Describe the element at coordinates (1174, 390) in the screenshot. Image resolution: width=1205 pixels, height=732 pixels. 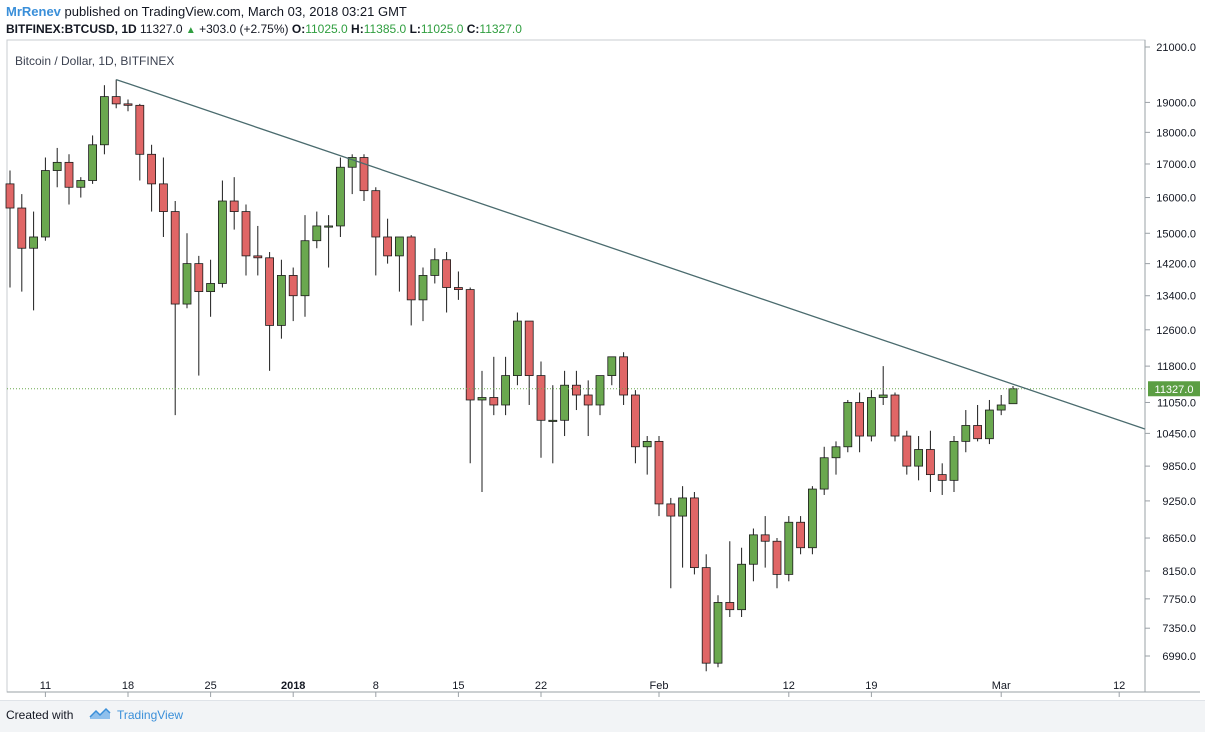
I see `last-price-badge-text: 11327.0` at that location.